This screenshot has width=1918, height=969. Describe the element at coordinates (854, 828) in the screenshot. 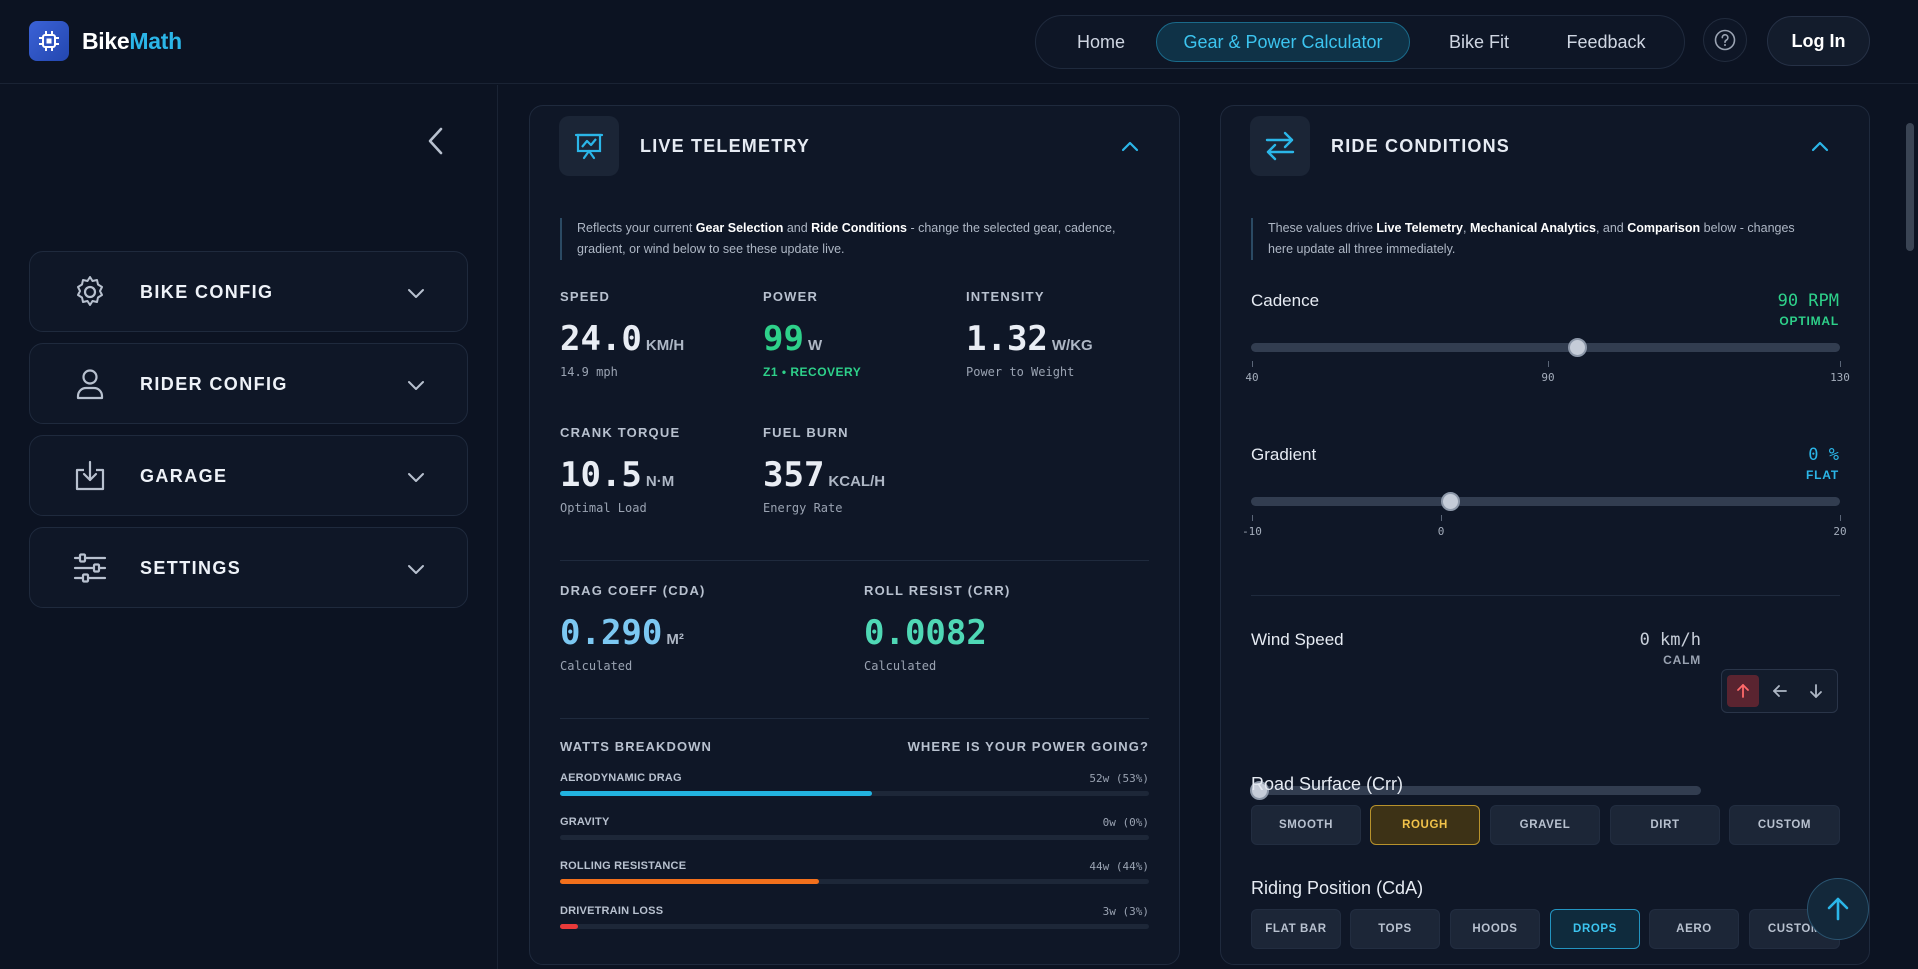

I see `breakdown-row: GRAVITY 0w (0%)` at that location.